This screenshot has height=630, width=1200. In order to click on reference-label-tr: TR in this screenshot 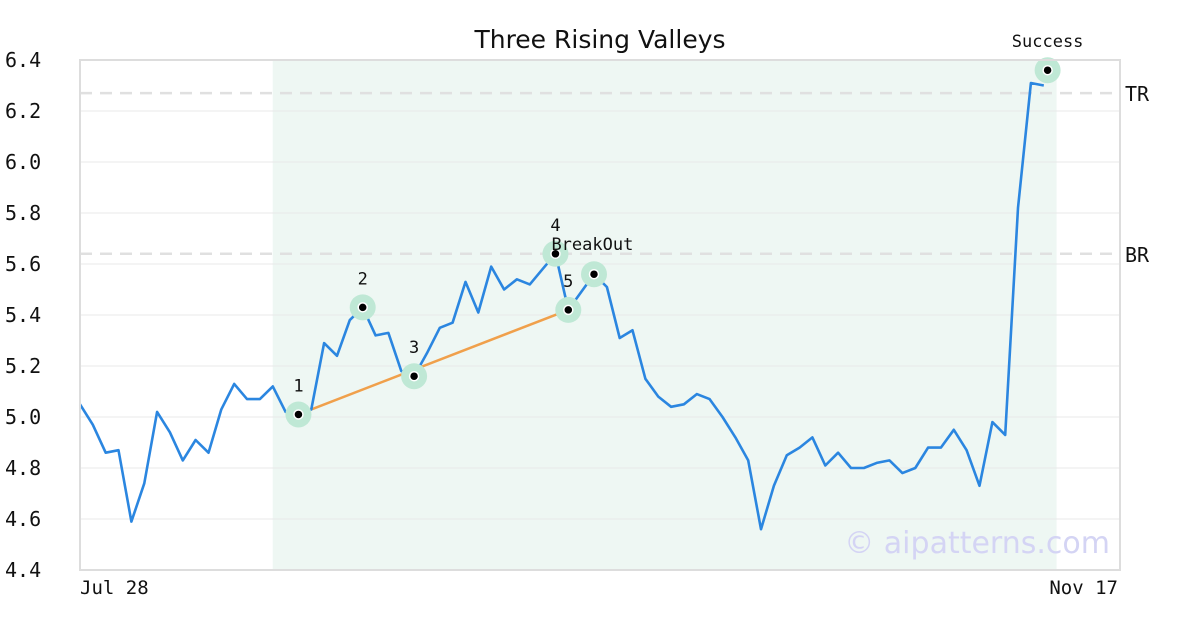, I will do `click(1137, 94)`.